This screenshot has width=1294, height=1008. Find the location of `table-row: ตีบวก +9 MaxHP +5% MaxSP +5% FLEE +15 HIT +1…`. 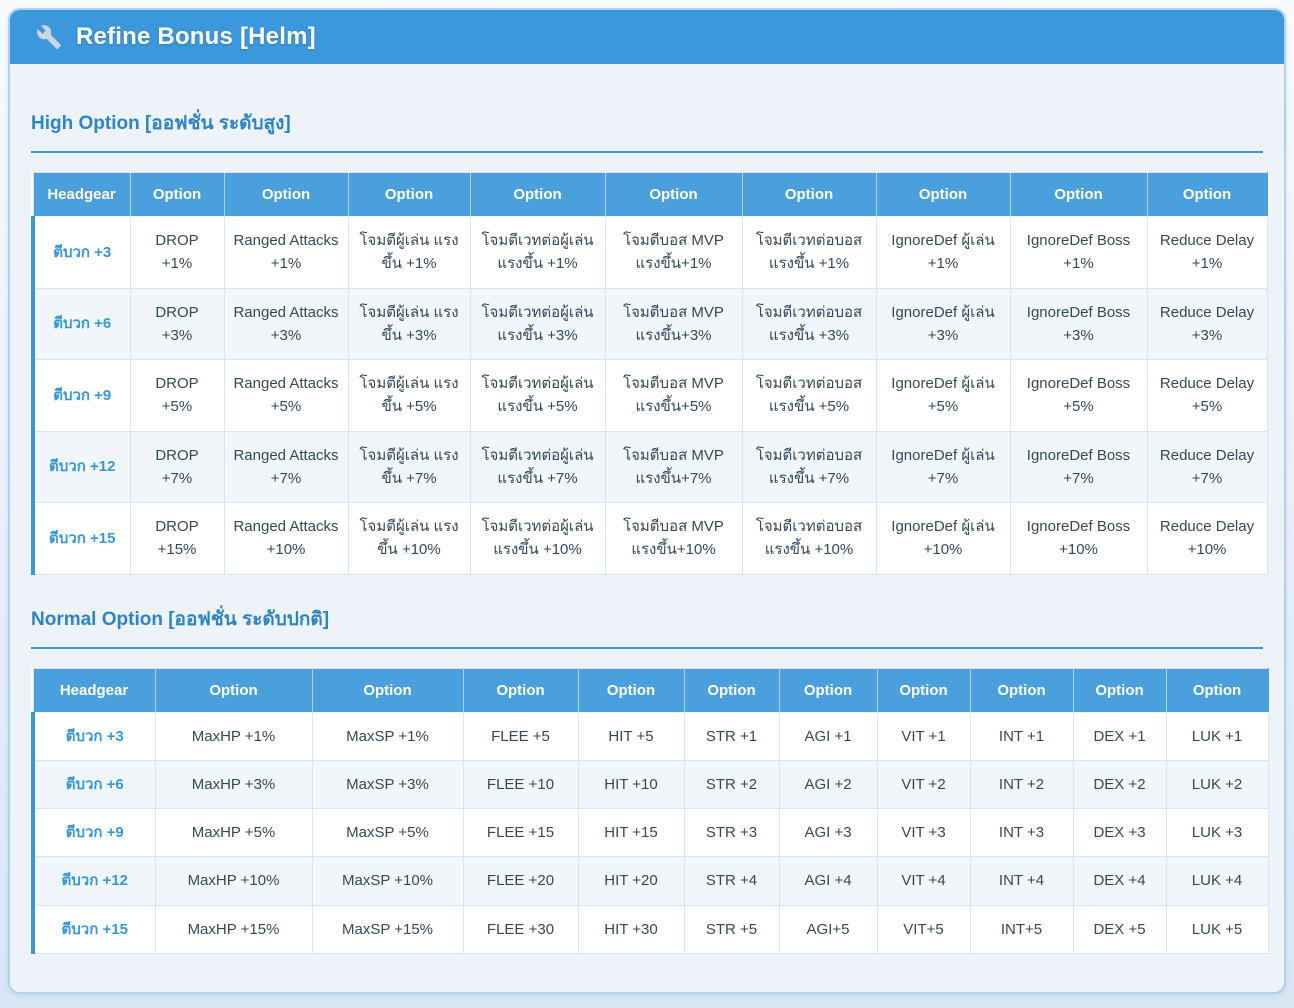

table-row: ตีบวก +9 MaxHP +5% MaxSP +5% FLEE +15 HIT +1… is located at coordinates (650, 832).